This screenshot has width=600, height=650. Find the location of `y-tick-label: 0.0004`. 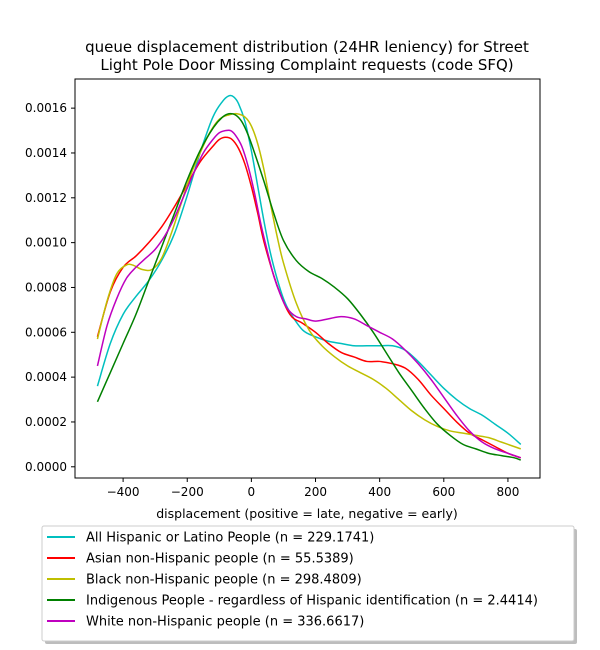

y-tick-label: 0.0004 is located at coordinates (46, 377).